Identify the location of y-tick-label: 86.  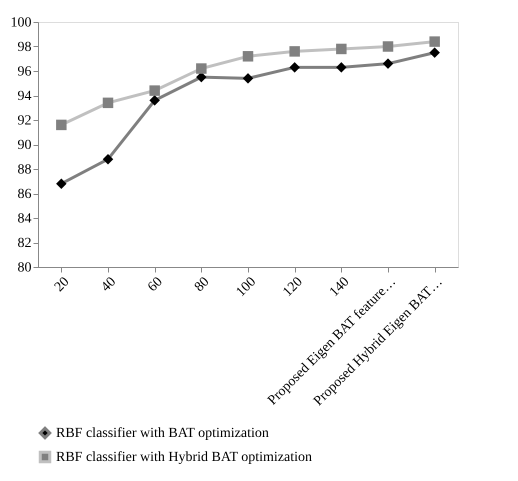
(25, 194).